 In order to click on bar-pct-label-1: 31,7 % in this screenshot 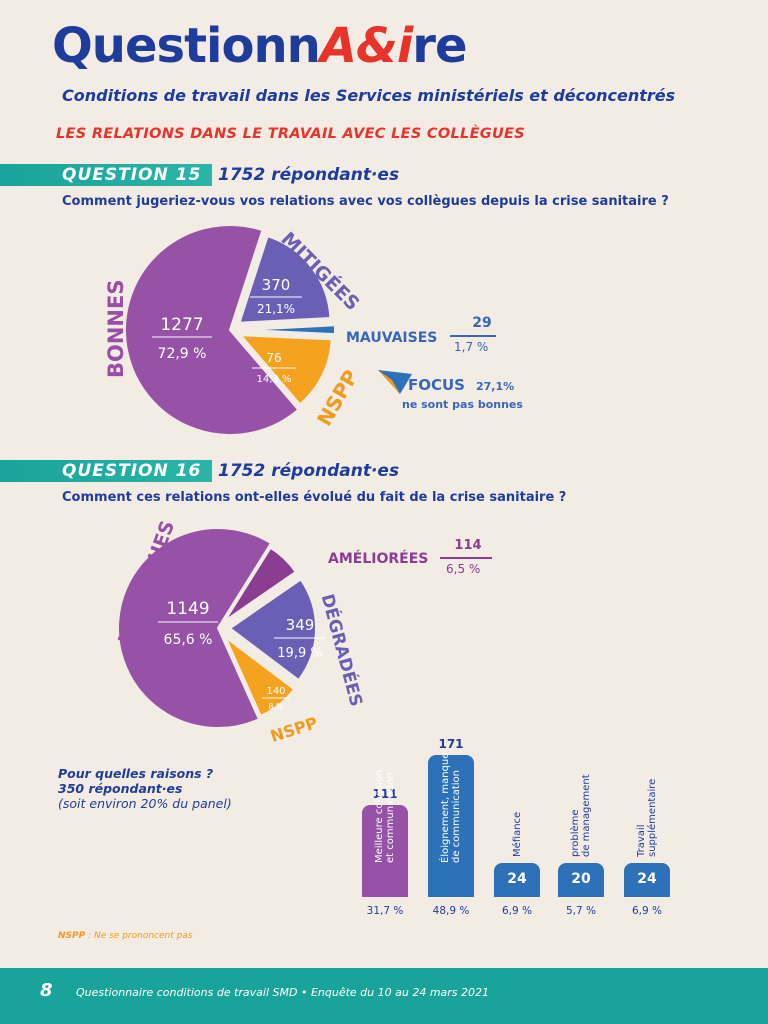, I will do `click(385, 911)`.